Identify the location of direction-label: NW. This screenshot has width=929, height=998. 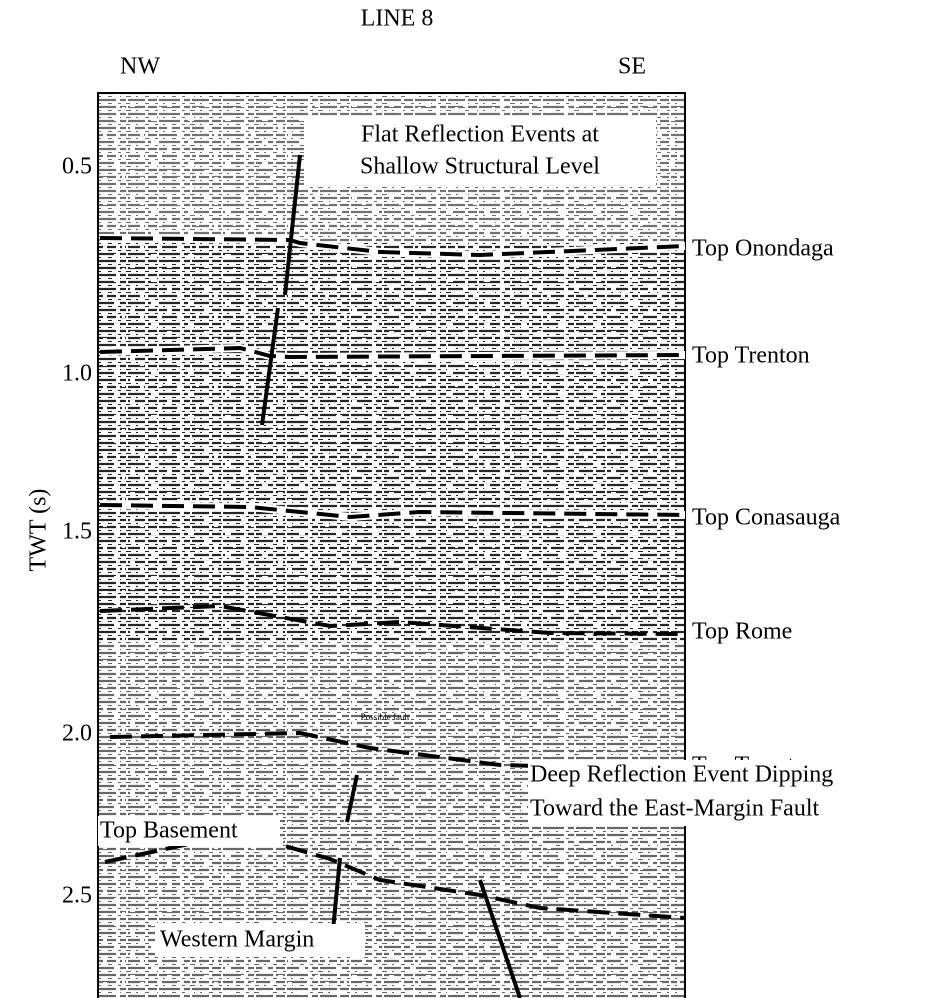
(140, 67).